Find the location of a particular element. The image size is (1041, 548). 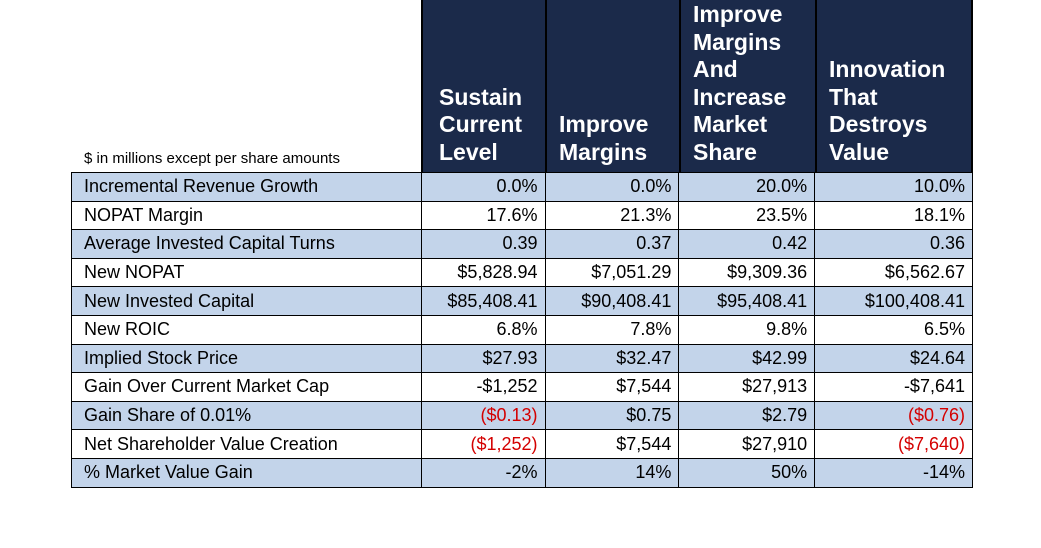

table-cell: $32.47 is located at coordinates (612, 358).